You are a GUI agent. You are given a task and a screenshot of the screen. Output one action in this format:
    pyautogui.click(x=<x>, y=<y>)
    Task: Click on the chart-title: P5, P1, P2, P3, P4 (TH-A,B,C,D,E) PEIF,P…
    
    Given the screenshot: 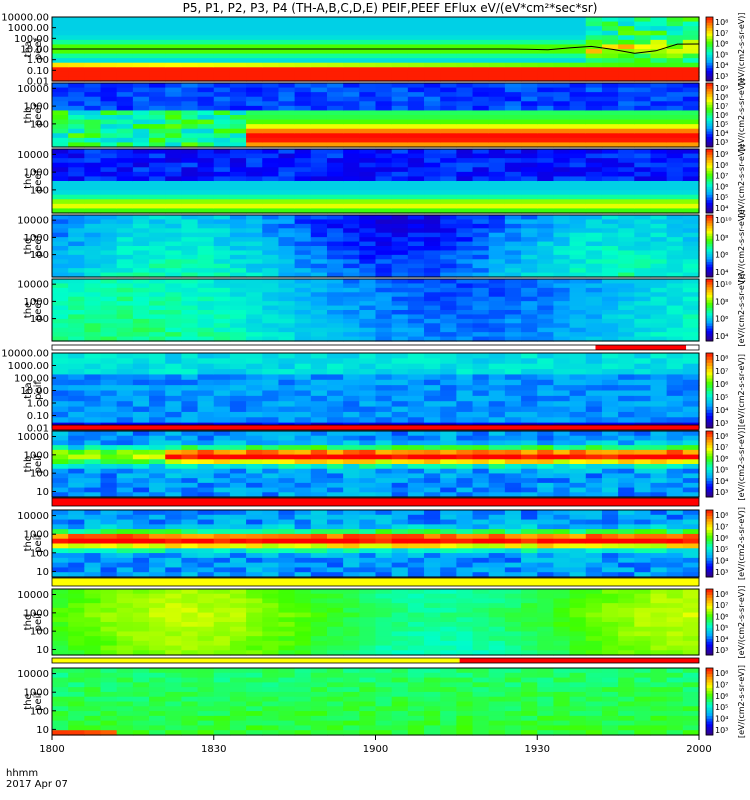 What is the action you would take?
    pyautogui.click(x=390, y=8)
    